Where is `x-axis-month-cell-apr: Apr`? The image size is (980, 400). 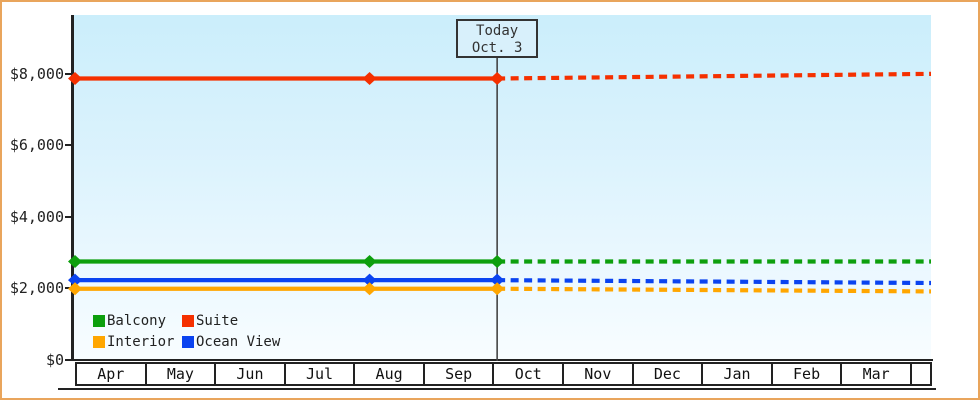
x-axis-month-cell-apr: Apr is located at coordinates (111, 374).